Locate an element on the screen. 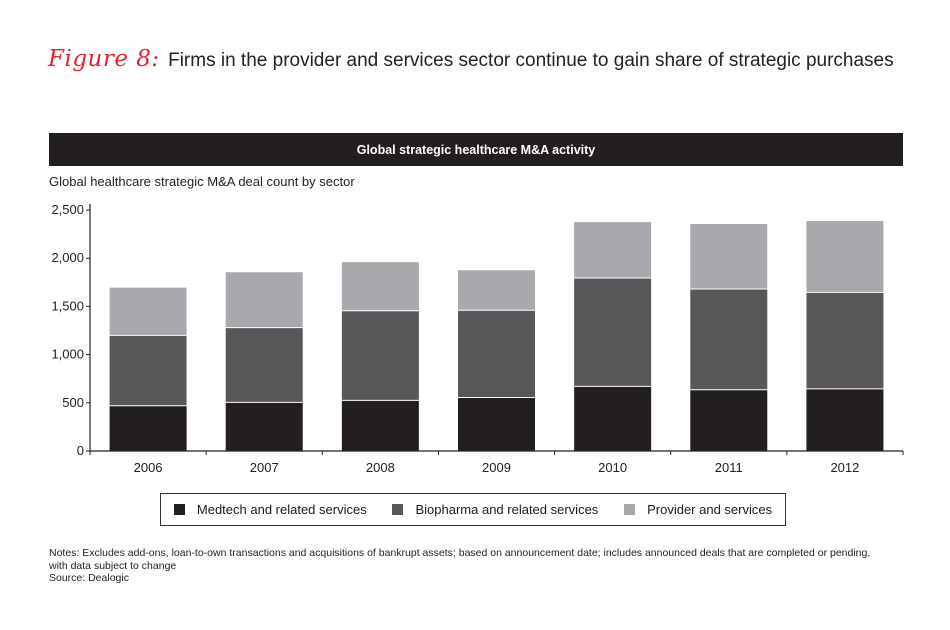 This screenshot has height=630, width=950. bar-biopharma-2011 is located at coordinates (729, 339).